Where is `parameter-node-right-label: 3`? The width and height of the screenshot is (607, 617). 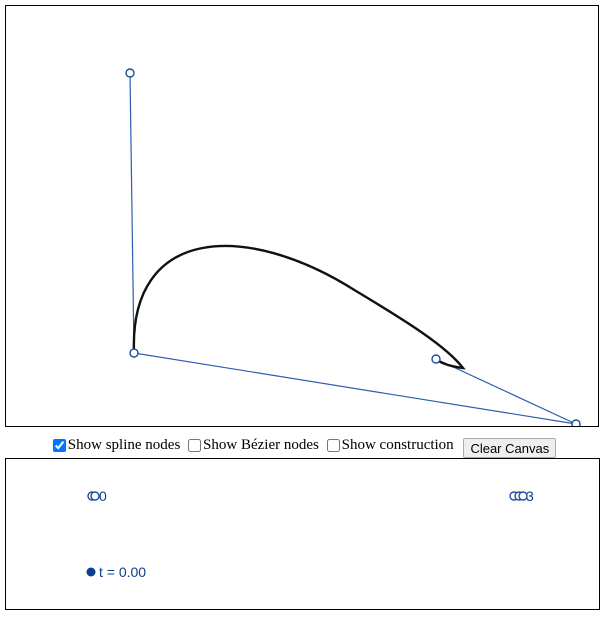
parameter-node-right-label: 3 is located at coordinates (530, 496).